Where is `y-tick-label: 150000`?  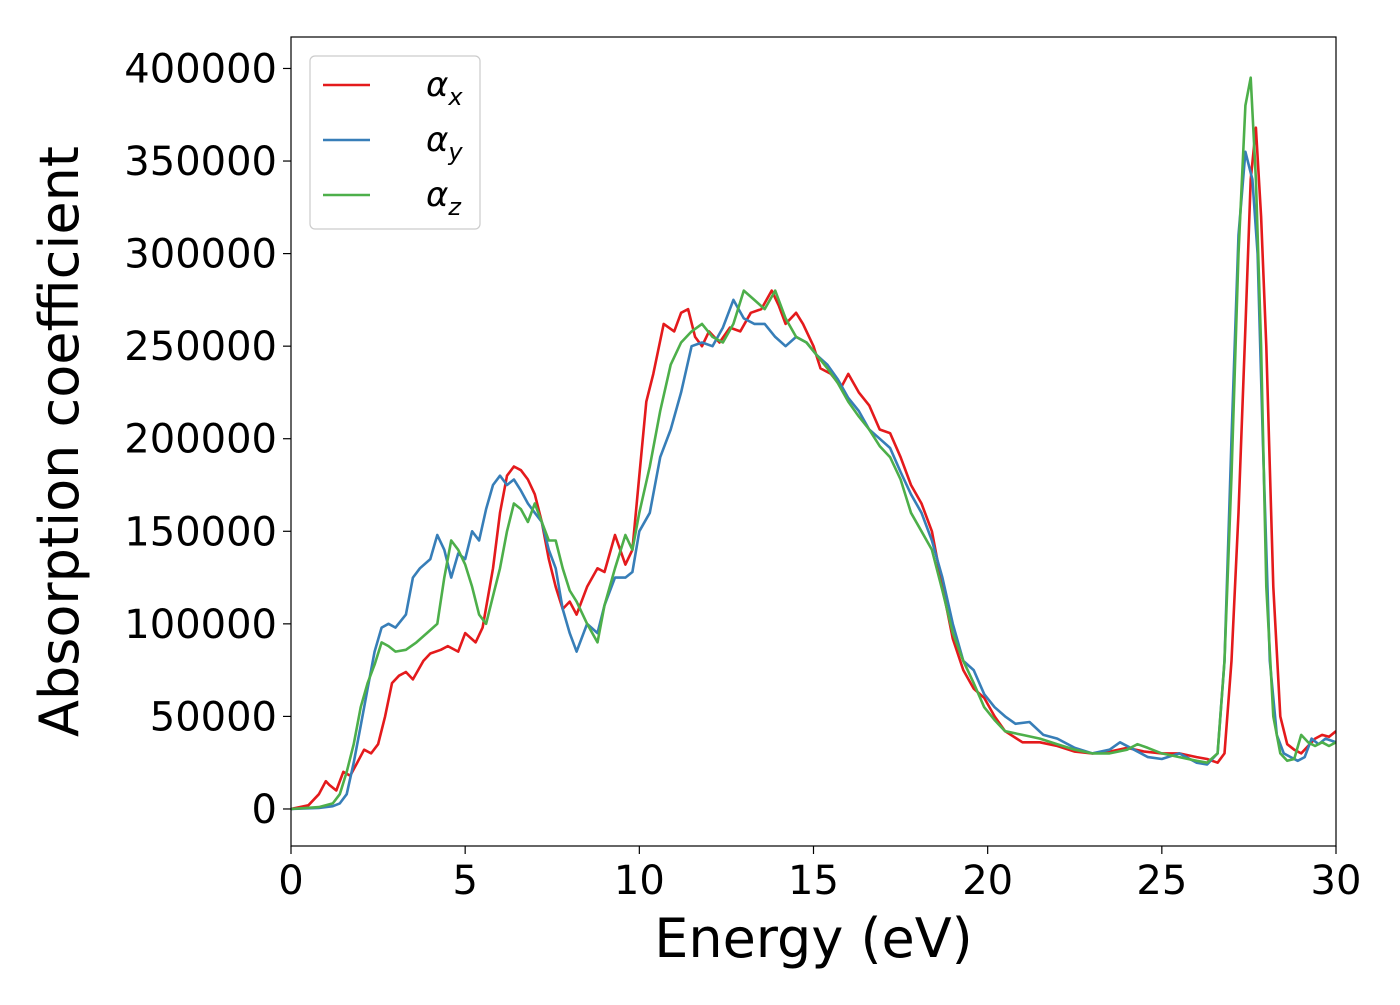 y-tick-label: 150000 is located at coordinates (200, 532).